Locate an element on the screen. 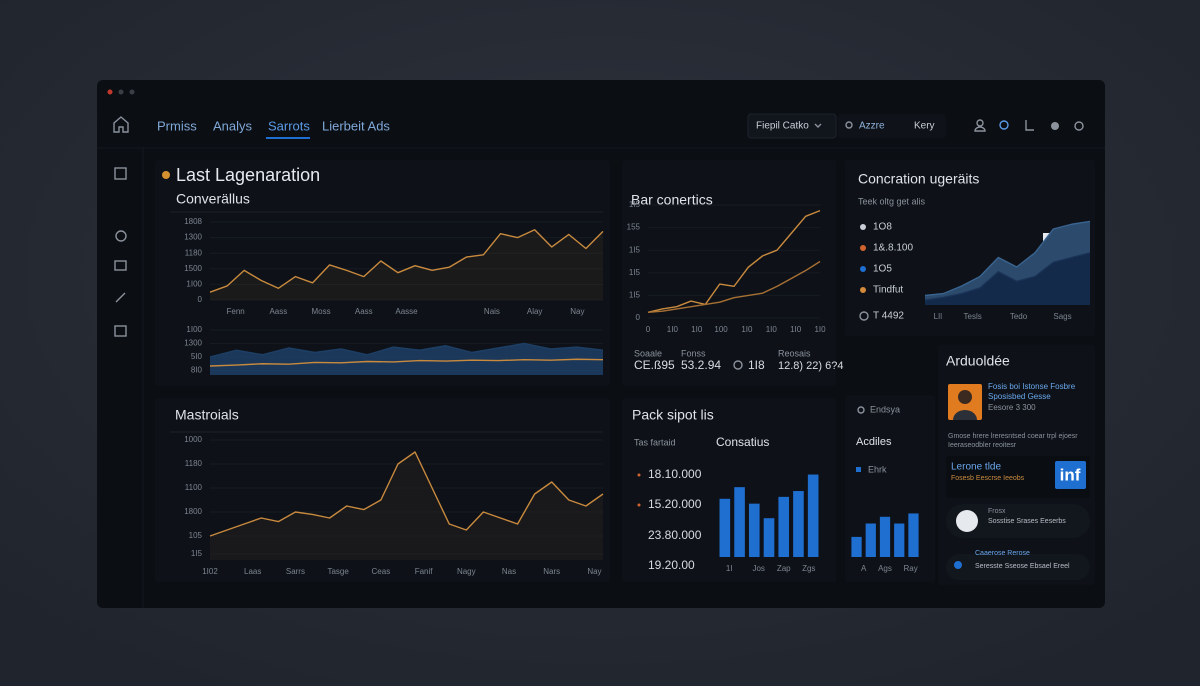 This screenshot has height=686, width=1200. stat-value: 1I8 is located at coordinates (756, 365).